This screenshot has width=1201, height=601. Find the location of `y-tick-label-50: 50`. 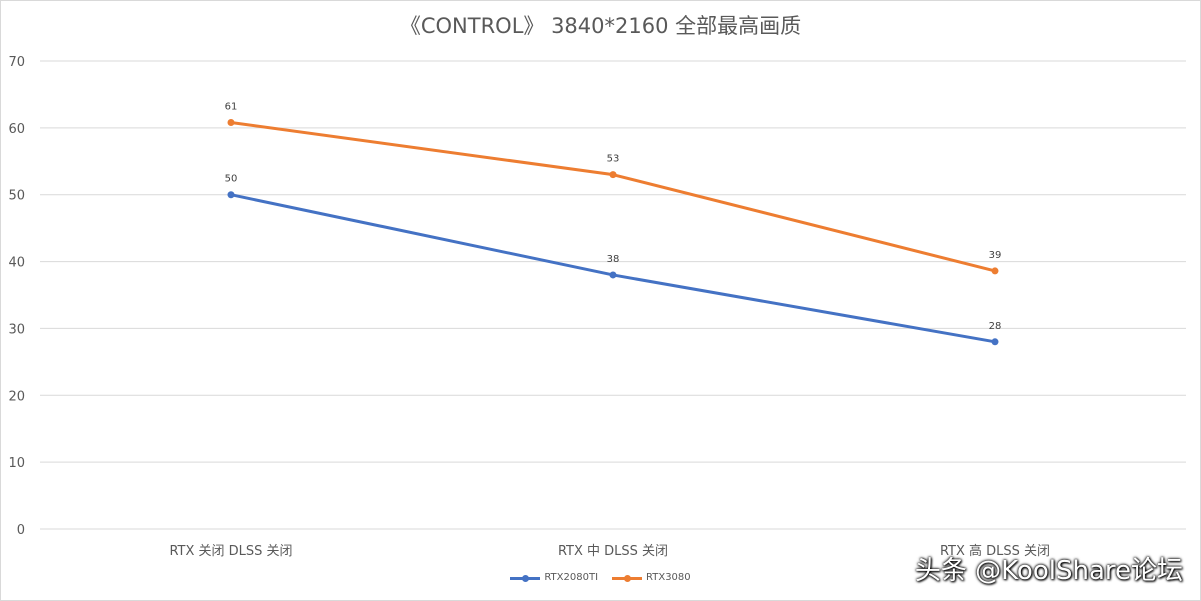

y-tick-label-50: 50 is located at coordinates (16, 196).